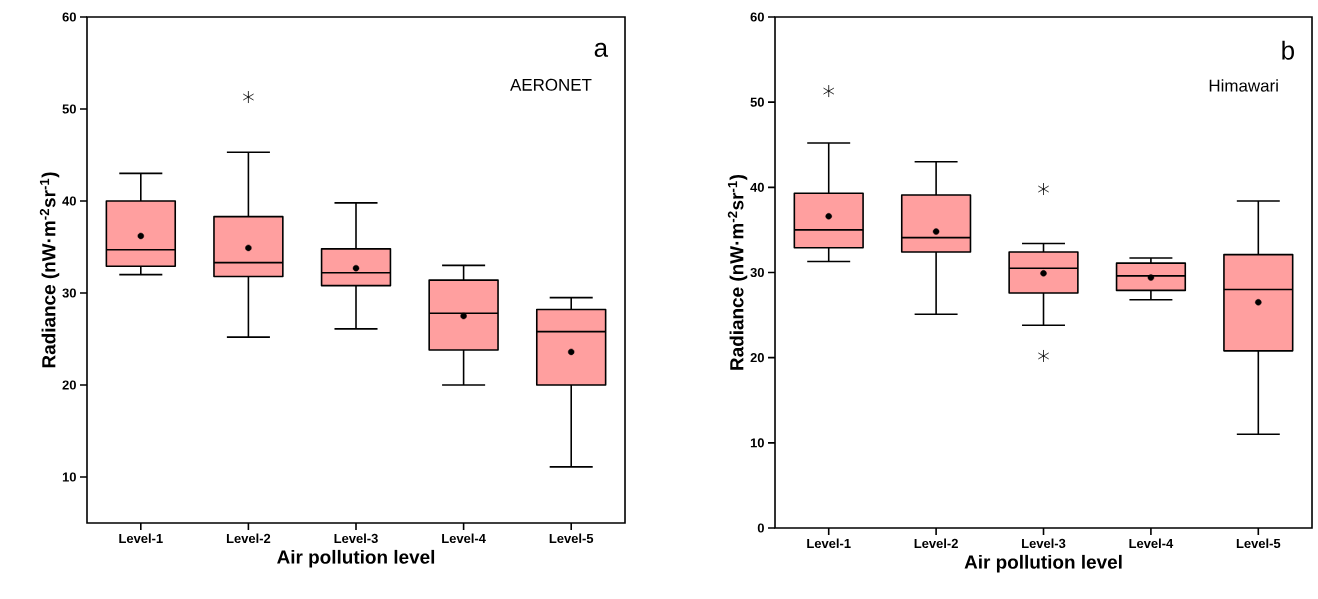  What do you see at coordinates (601, 49) in the screenshot?
I see `annotation: a` at bounding box center [601, 49].